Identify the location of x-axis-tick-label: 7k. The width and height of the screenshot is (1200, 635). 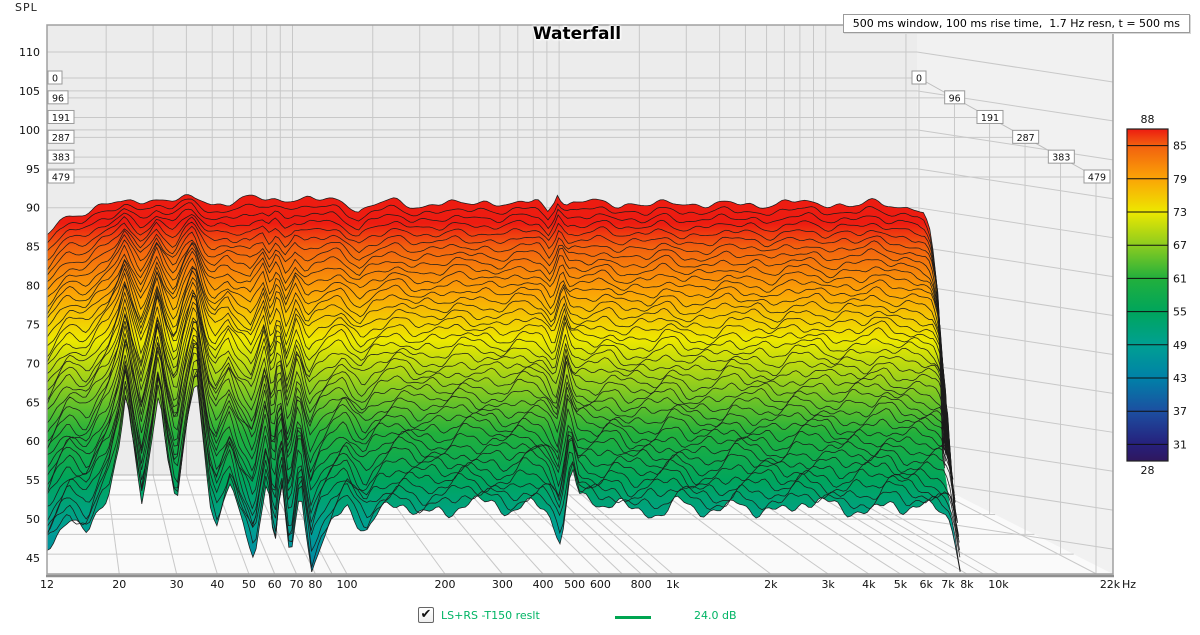
(948, 584).